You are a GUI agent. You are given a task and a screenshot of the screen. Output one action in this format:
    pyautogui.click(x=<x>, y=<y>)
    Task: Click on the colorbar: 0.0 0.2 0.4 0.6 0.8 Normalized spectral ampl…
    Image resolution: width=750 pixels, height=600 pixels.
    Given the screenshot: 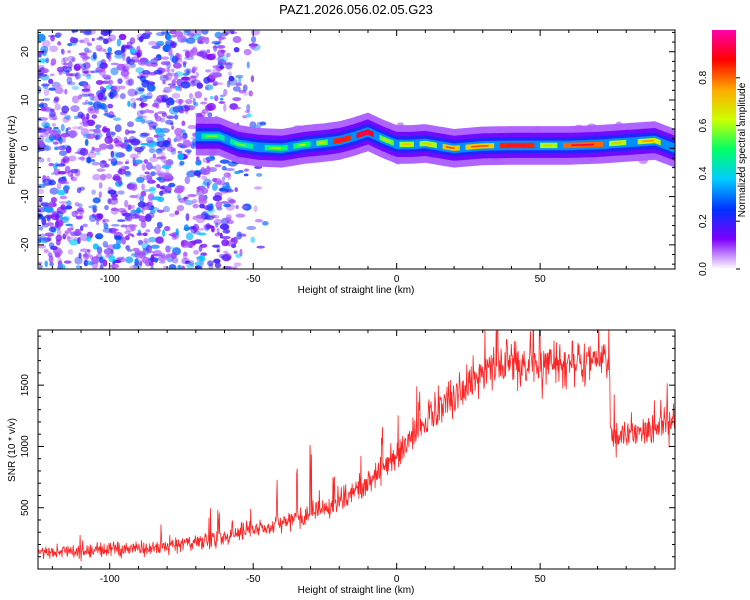 What is the action you would take?
    pyautogui.click(x=723, y=153)
    